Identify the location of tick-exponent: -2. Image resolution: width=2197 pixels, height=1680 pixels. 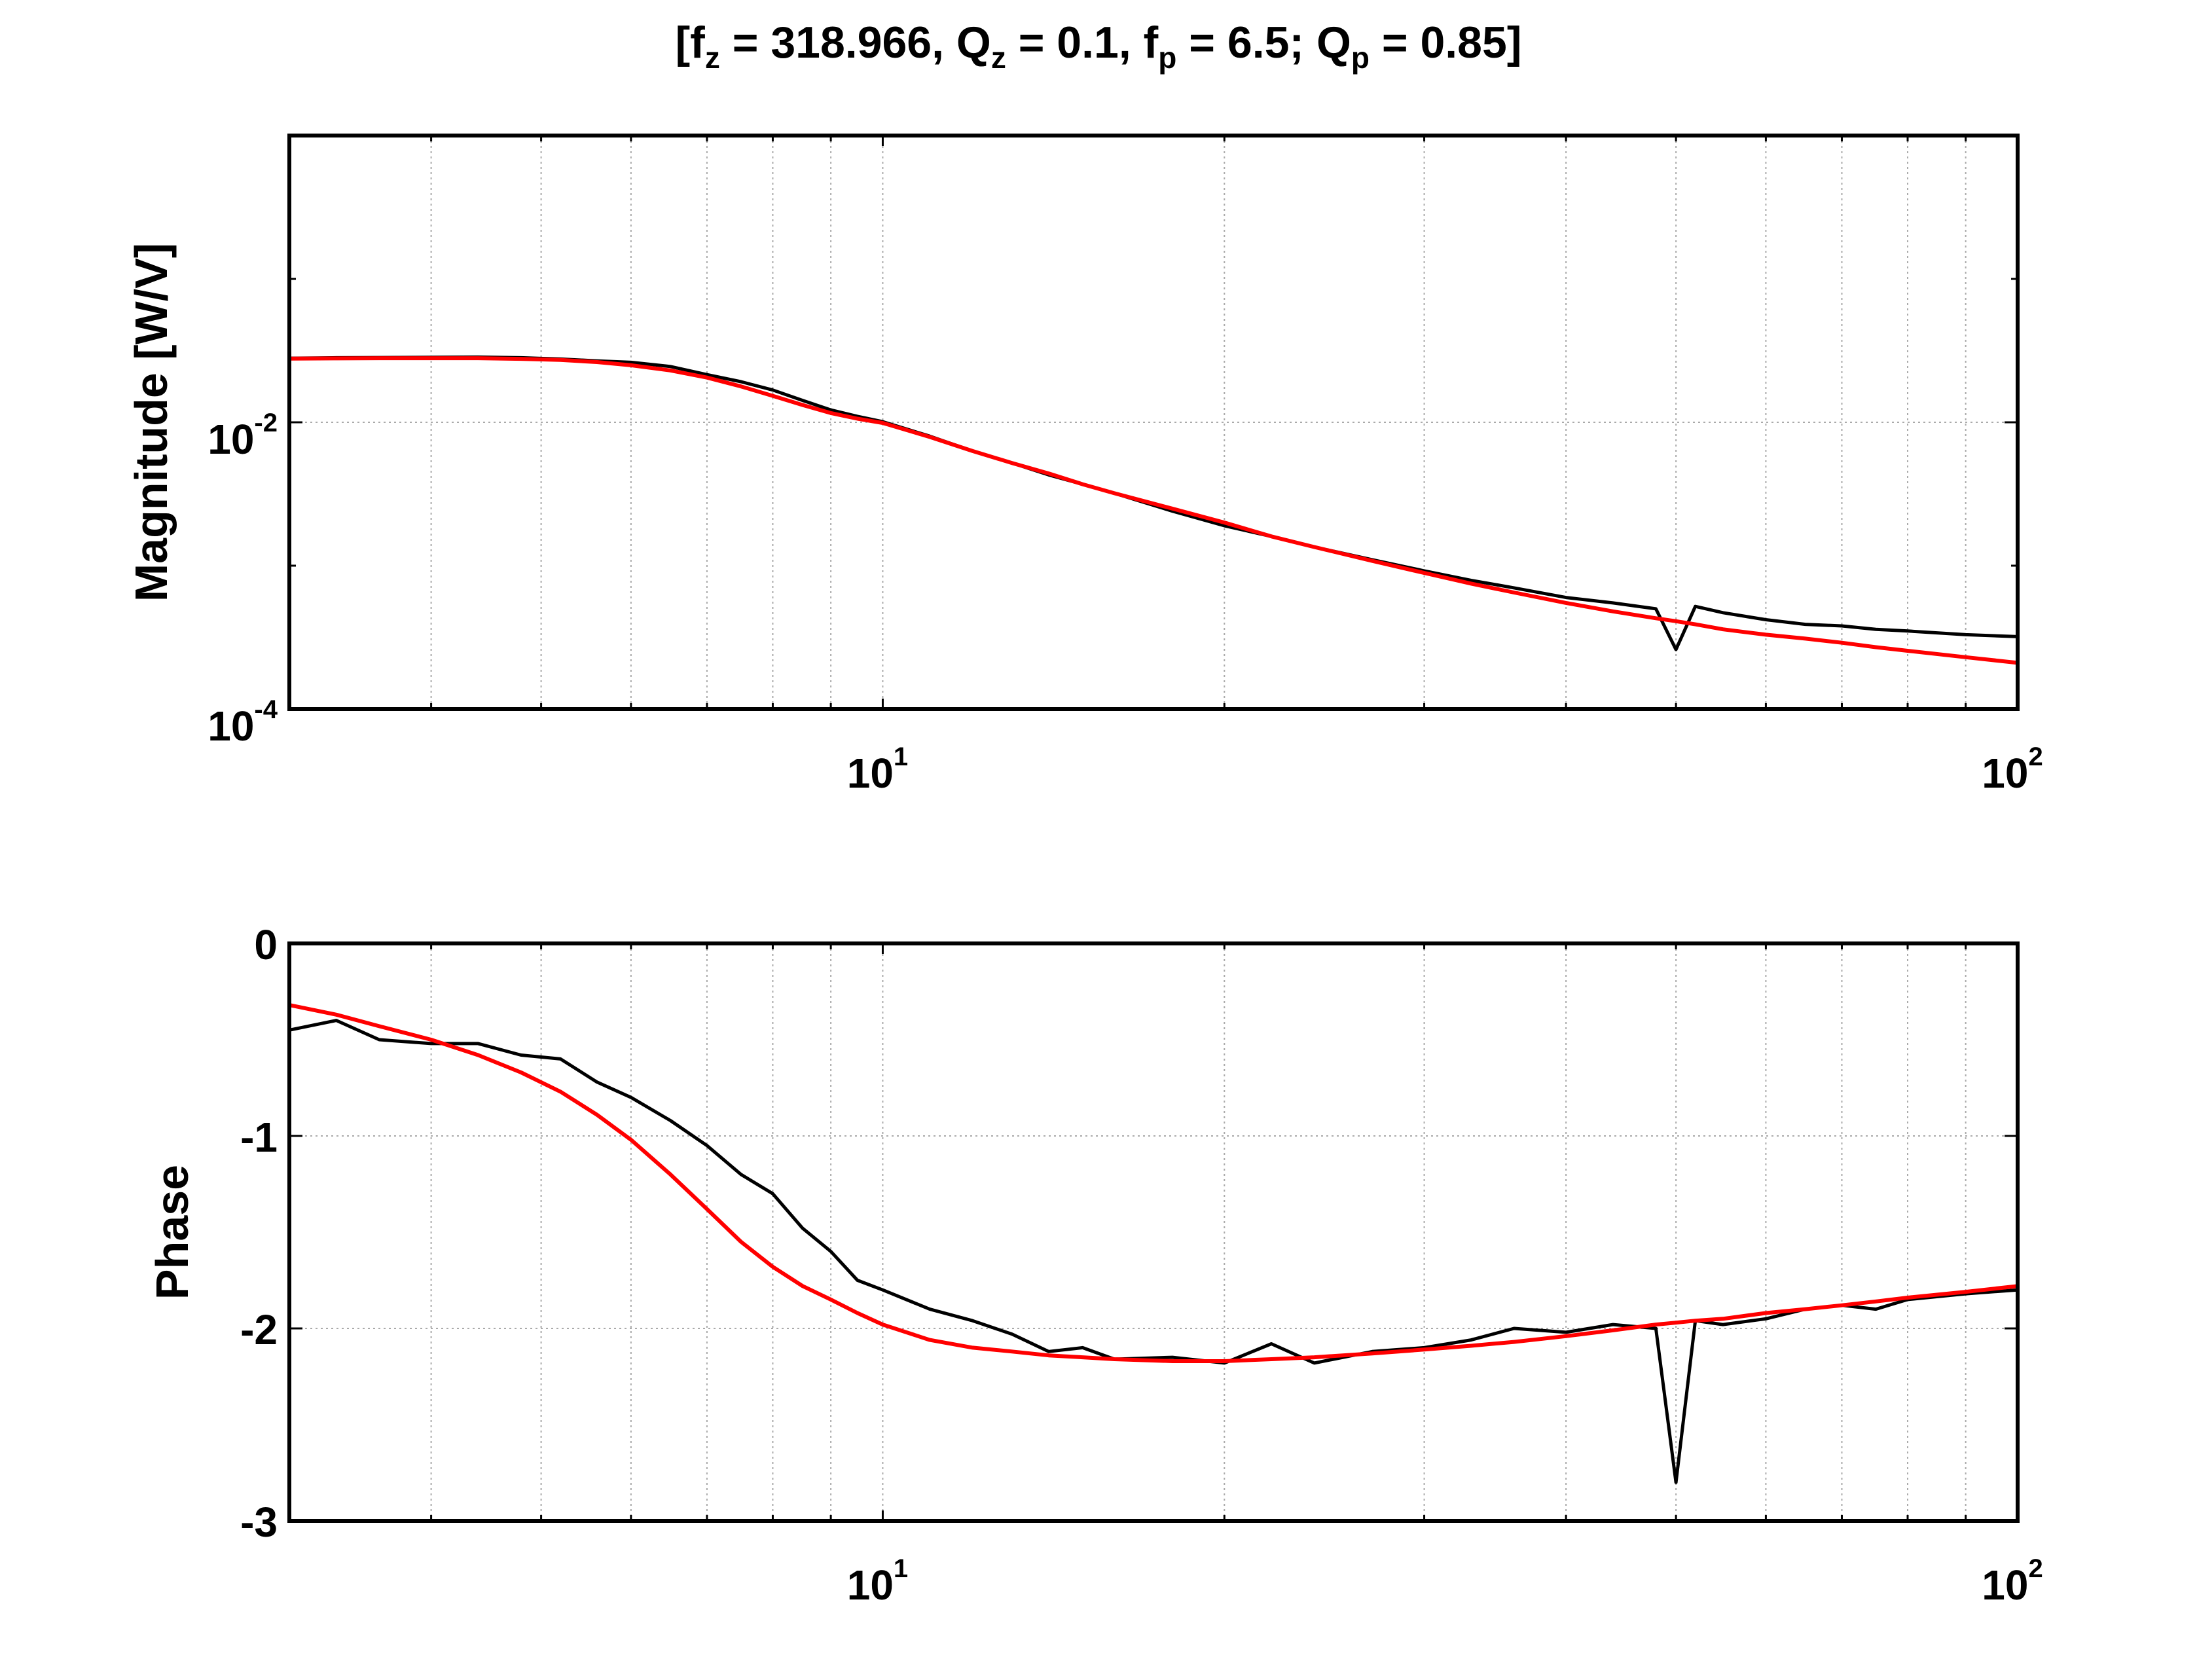
(266, 423).